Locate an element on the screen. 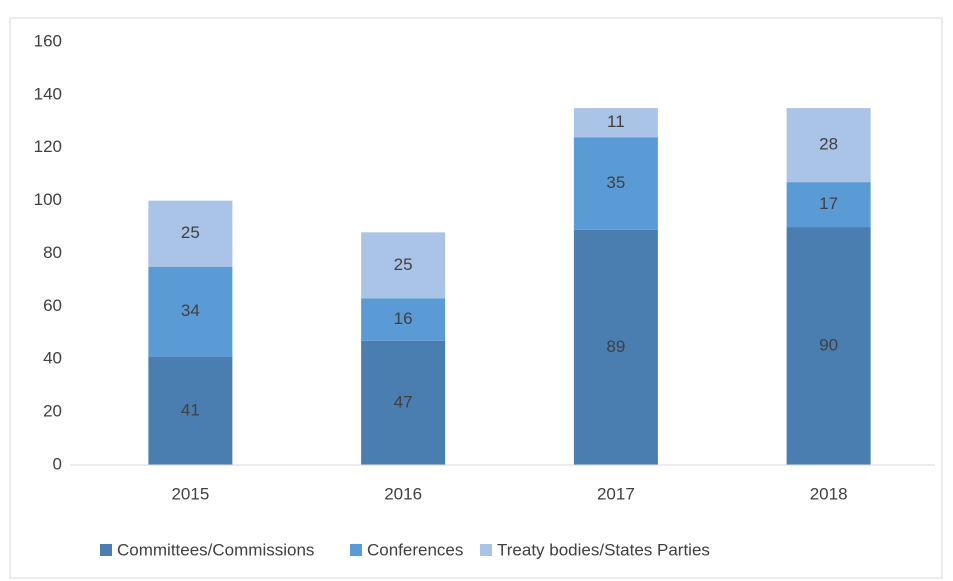 Image resolution: width=953 pixels, height=581 pixels. data-label: 11 is located at coordinates (616, 121).